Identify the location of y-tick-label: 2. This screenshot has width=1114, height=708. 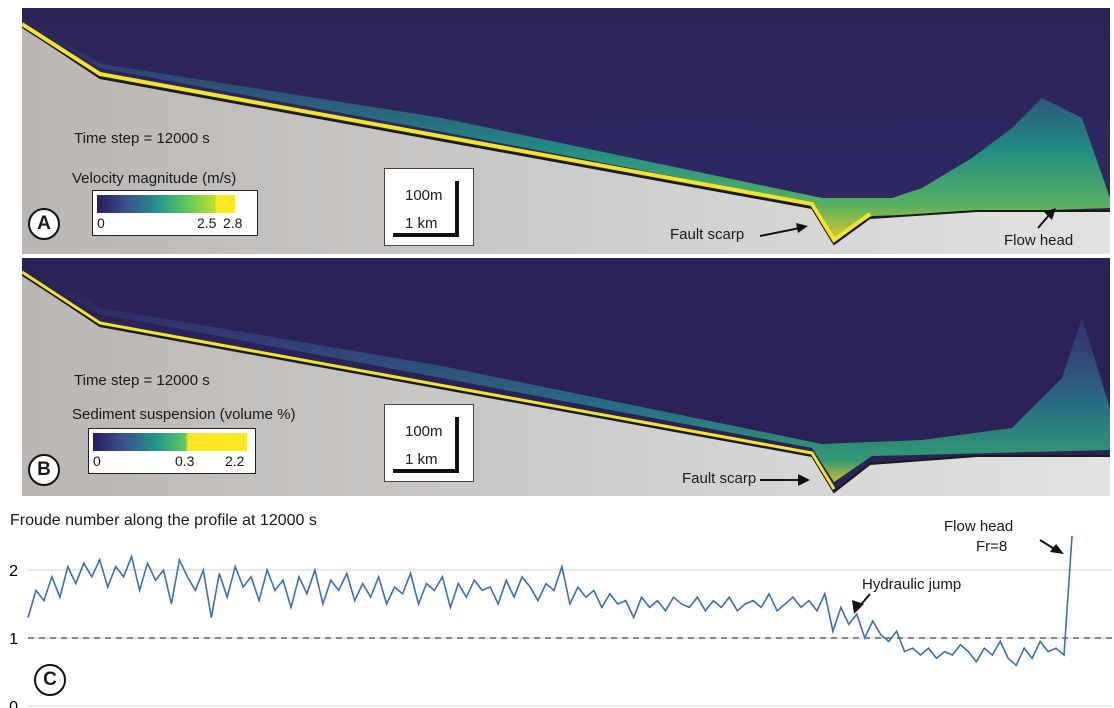
(13, 571).